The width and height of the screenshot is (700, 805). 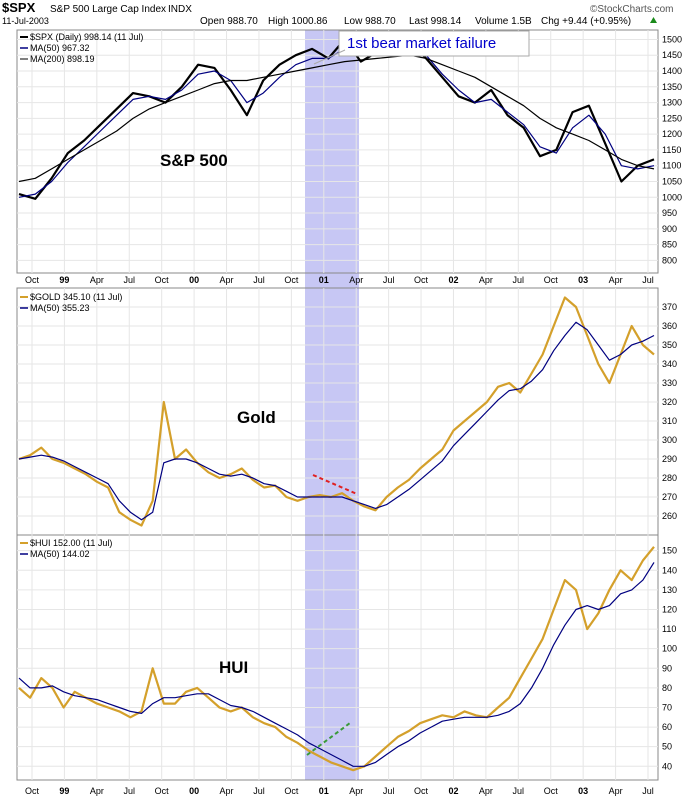 I want to click on gold-legend-price: $GOLD 345.10 (11 Jul), so click(x=76, y=297).